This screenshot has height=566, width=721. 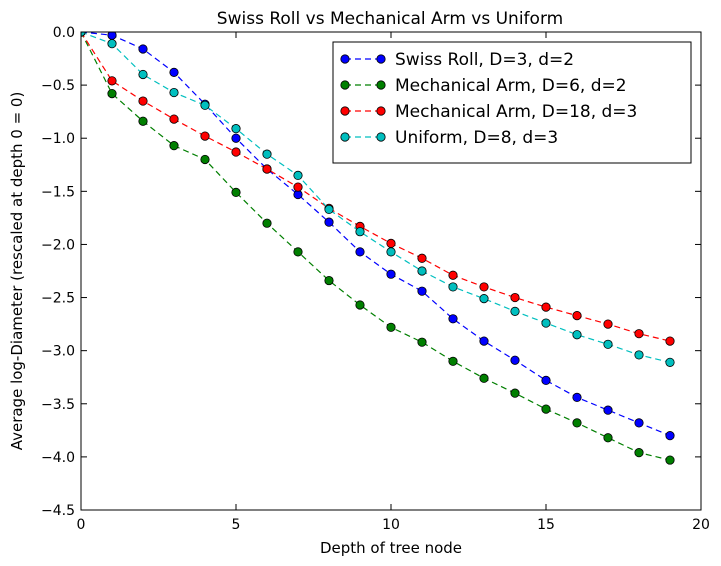 What do you see at coordinates (476, 138) in the screenshot?
I see `legend-label: Uniform, D=8, d=3` at bounding box center [476, 138].